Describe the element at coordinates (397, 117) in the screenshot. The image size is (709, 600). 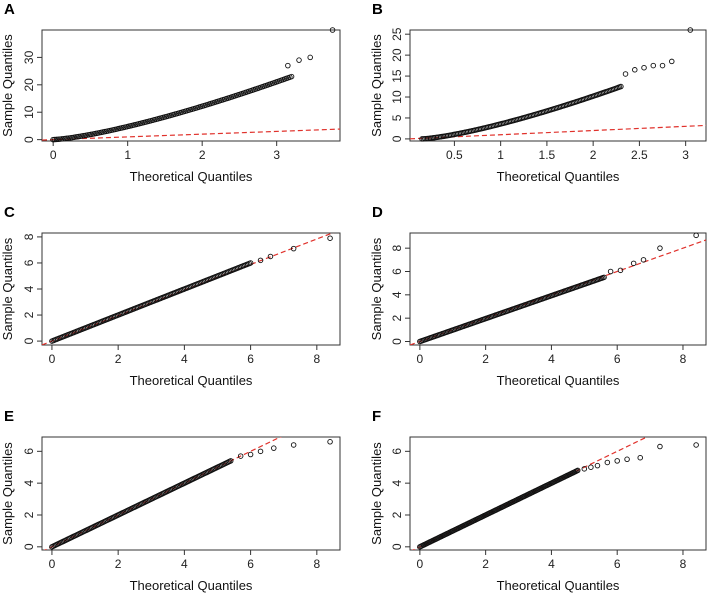
I see `y-tick-label: 5` at that location.